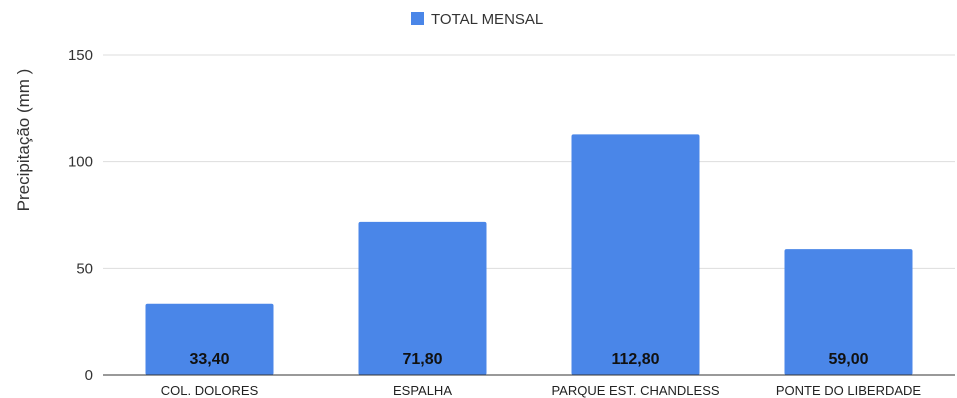 The height and width of the screenshot is (398, 957). What do you see at coordinates (635, 390) in the screenshot?
I see `x-tick-label: PARQUE EST. CHANDLESS` at bounding box center [635, 390].